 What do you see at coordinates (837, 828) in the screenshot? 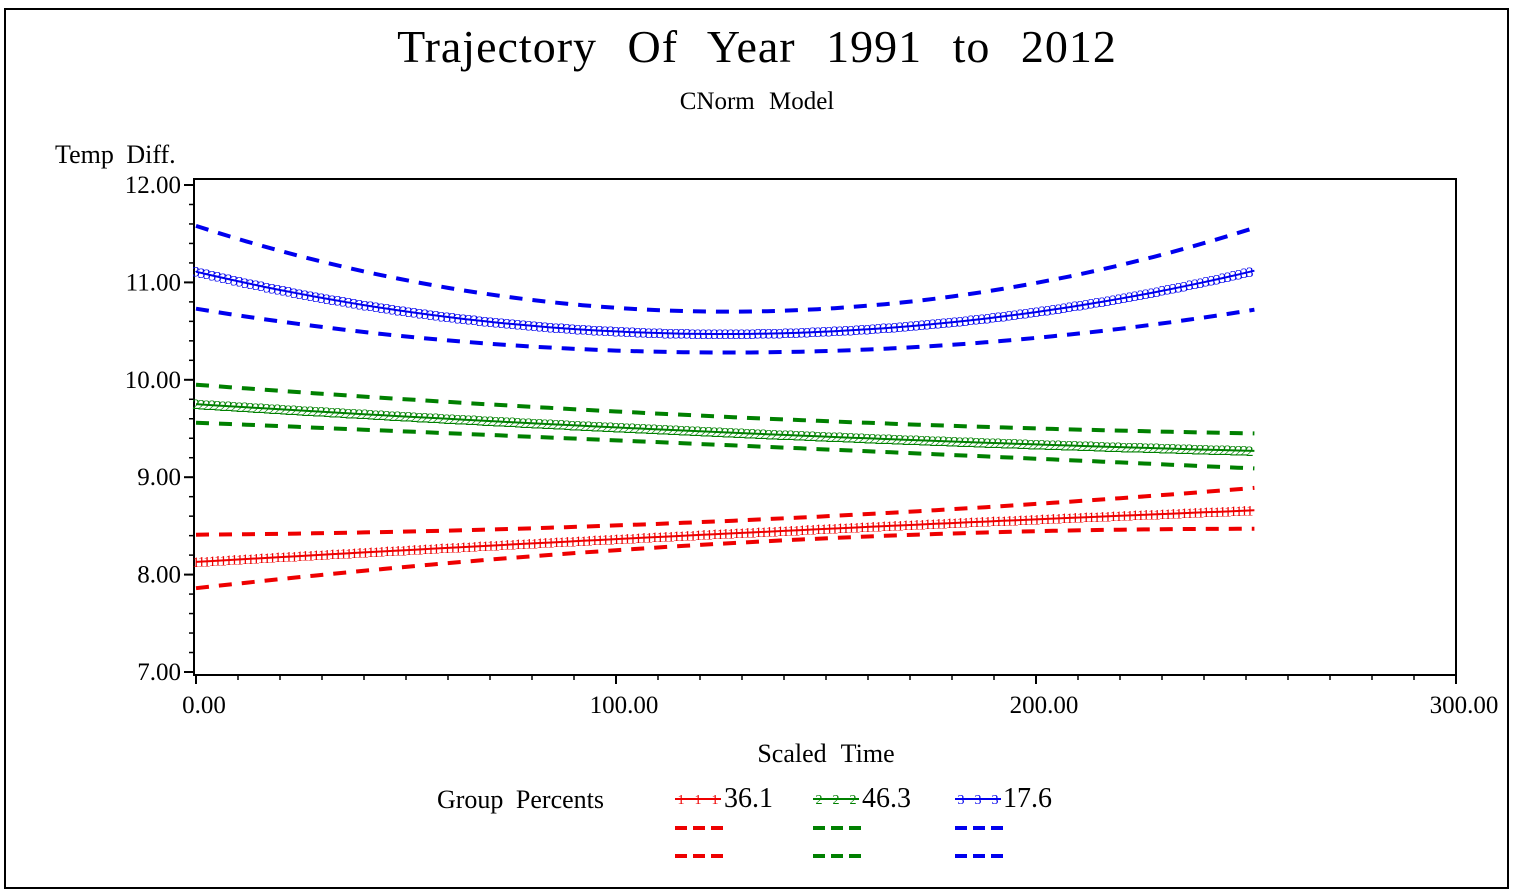
I see `legend-upper-ci-swatch-group2` at bounding box center [837, 828].